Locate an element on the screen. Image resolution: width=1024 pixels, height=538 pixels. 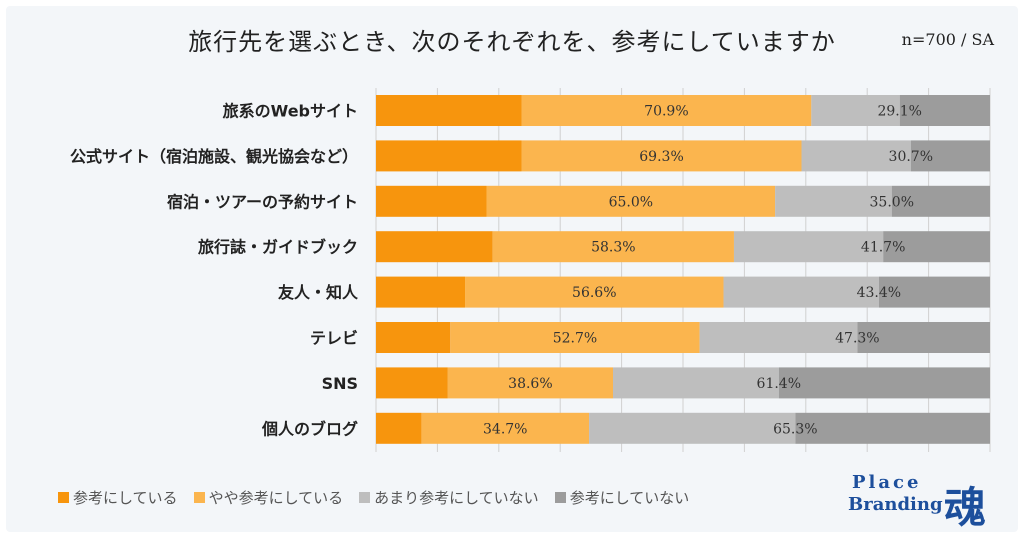
legend-item: 参考にしていない is located at coordinates (622, 497).